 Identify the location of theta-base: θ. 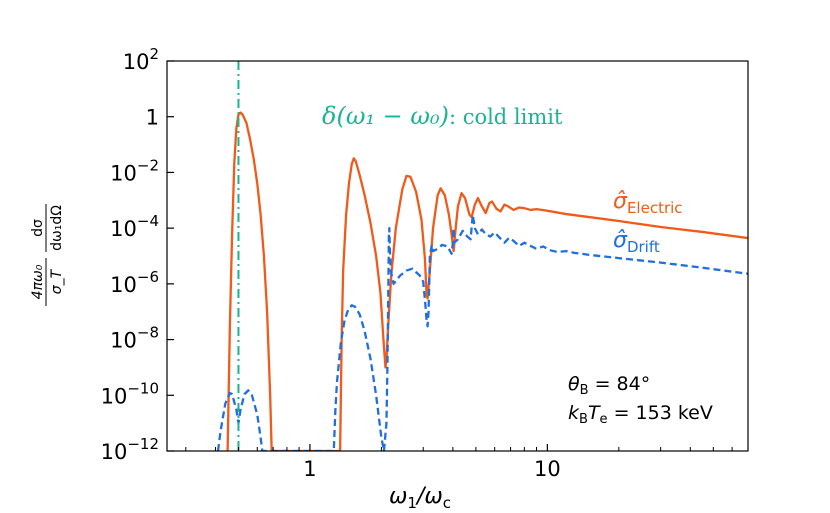
(574, 384).